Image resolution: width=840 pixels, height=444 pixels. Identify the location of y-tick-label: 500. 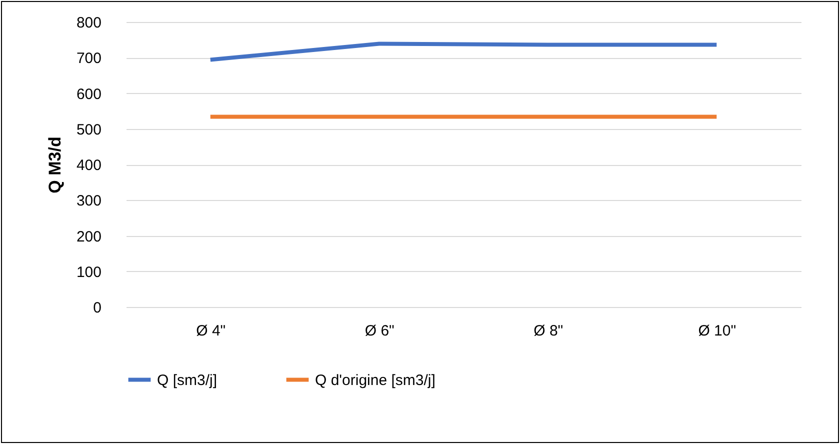
(89, 129).